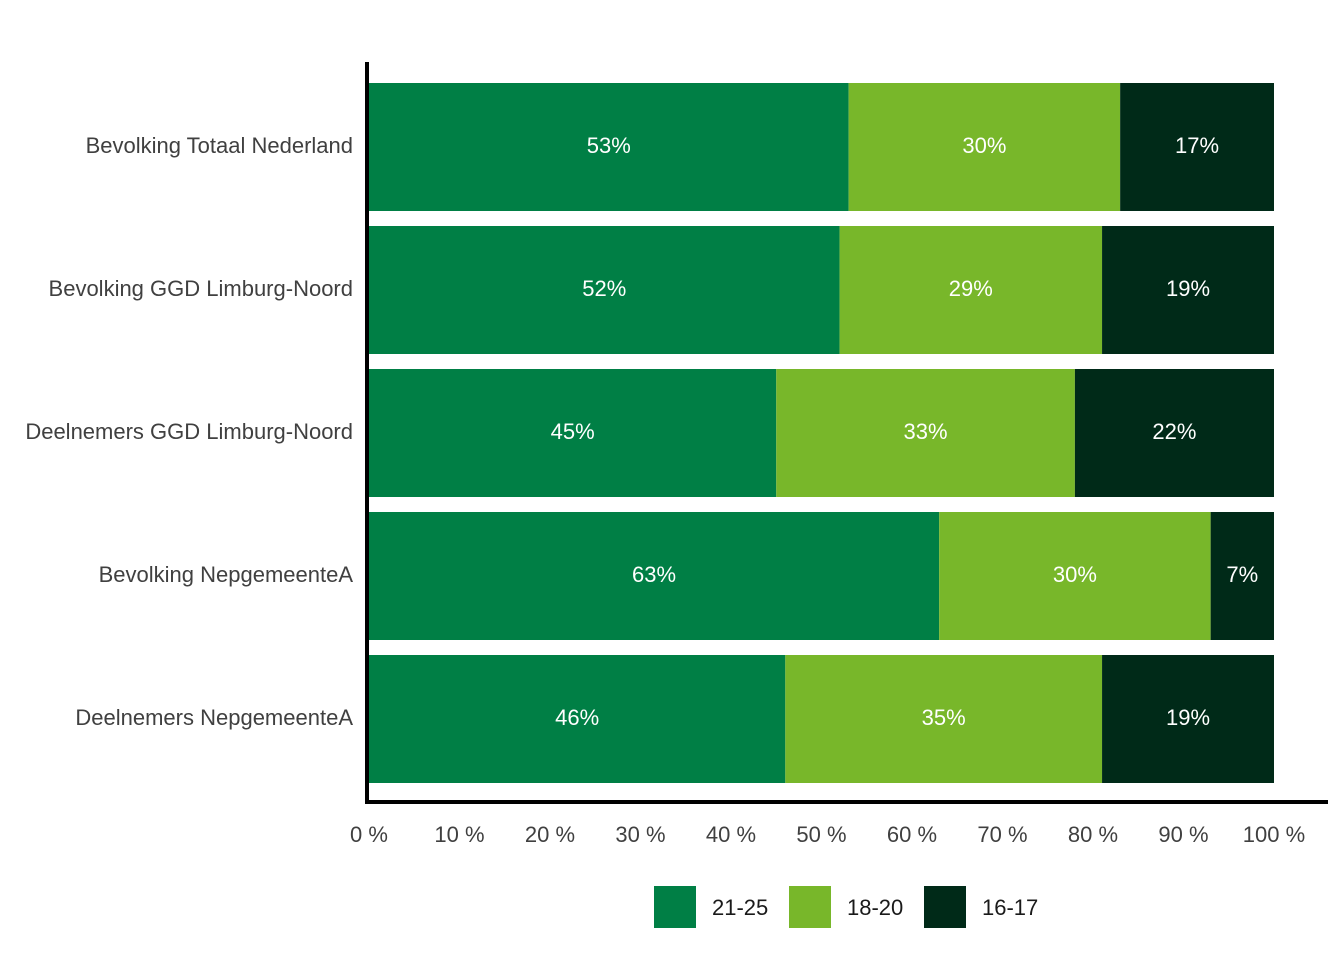  I want to click on x-tick-label: 20 %, so click(550, 834).